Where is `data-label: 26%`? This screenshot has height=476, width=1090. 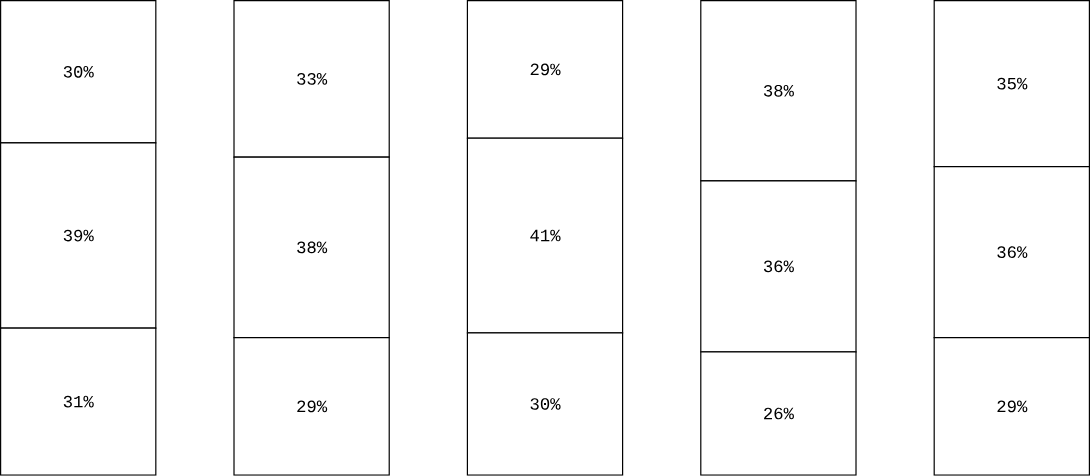
data-label: 26% is located at coordinates (779, 413).